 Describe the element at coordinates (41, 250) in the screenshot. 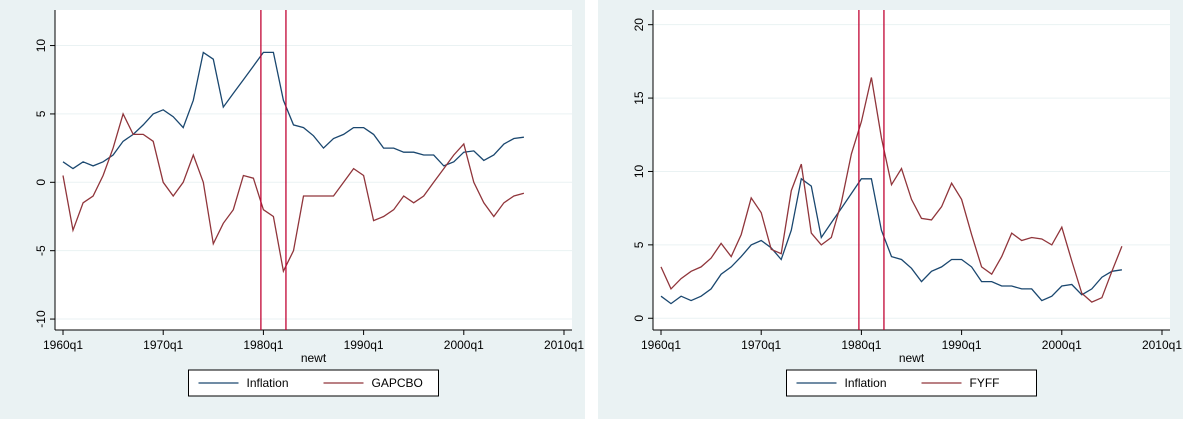

I see `y-tick-label: -5` at that location.